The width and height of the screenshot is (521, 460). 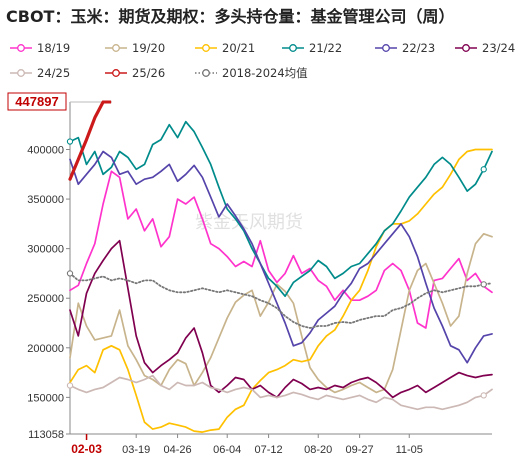 I want to click on y-tick-label: 200000, so click(x=45, y=349).